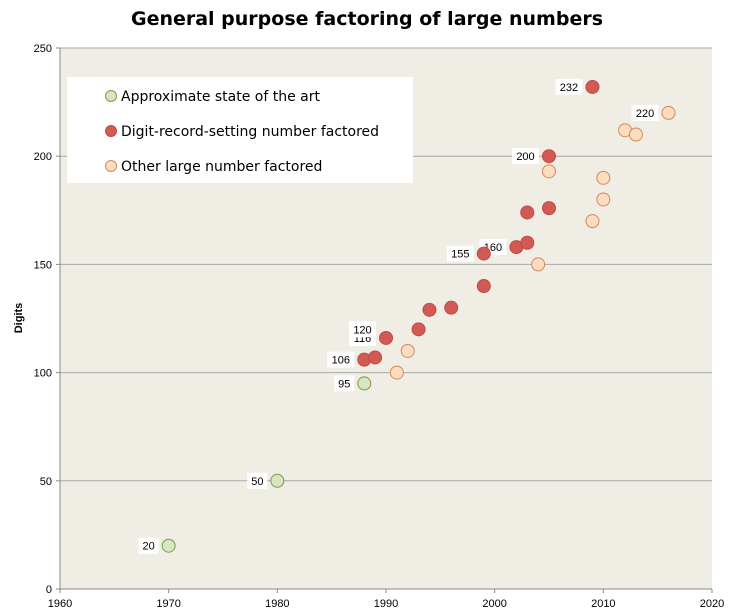 This screenshot has height=615, width=735. I want to click on x-tick-label: 1990, so click(386, 604).